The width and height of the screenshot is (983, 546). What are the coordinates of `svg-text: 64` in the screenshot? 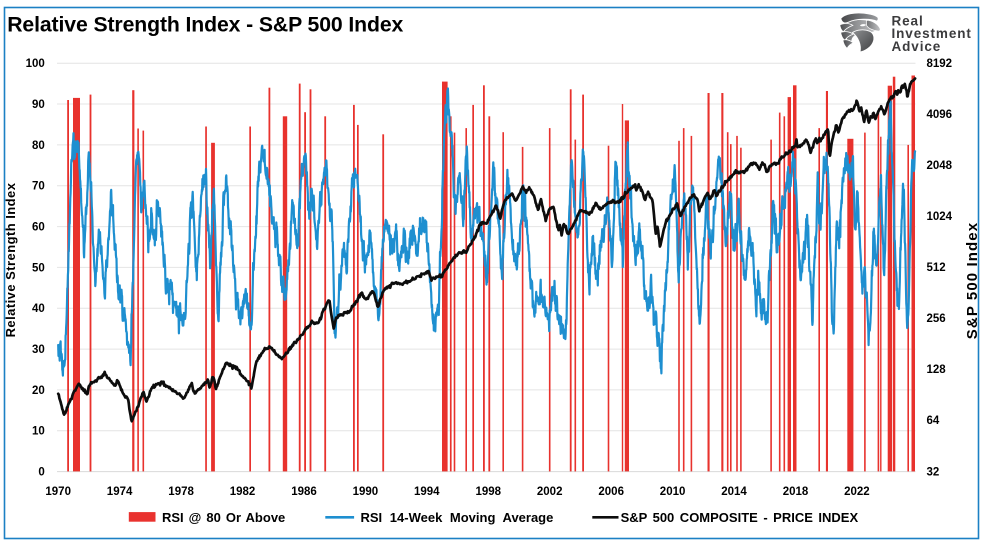 It's located at (933, 421).